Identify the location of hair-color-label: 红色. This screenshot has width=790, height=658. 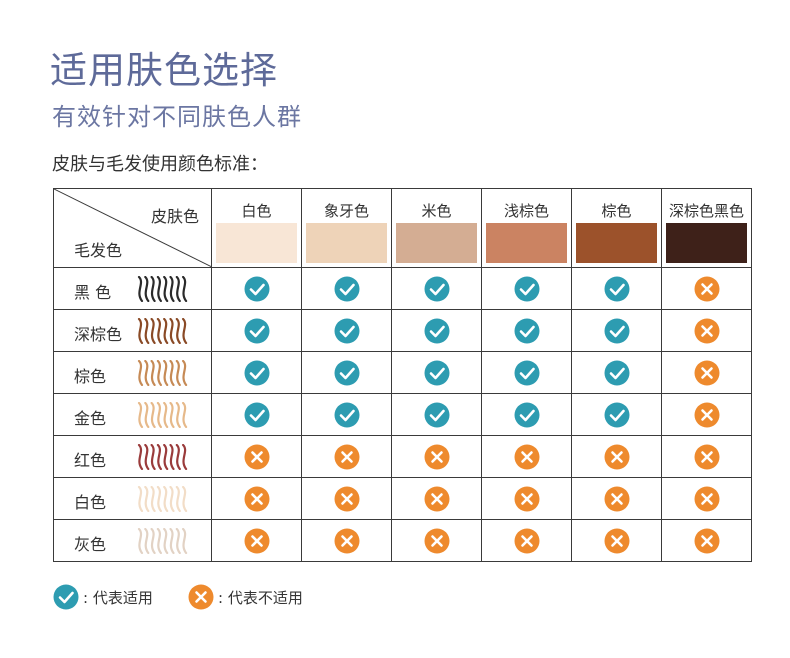
(90, 460).